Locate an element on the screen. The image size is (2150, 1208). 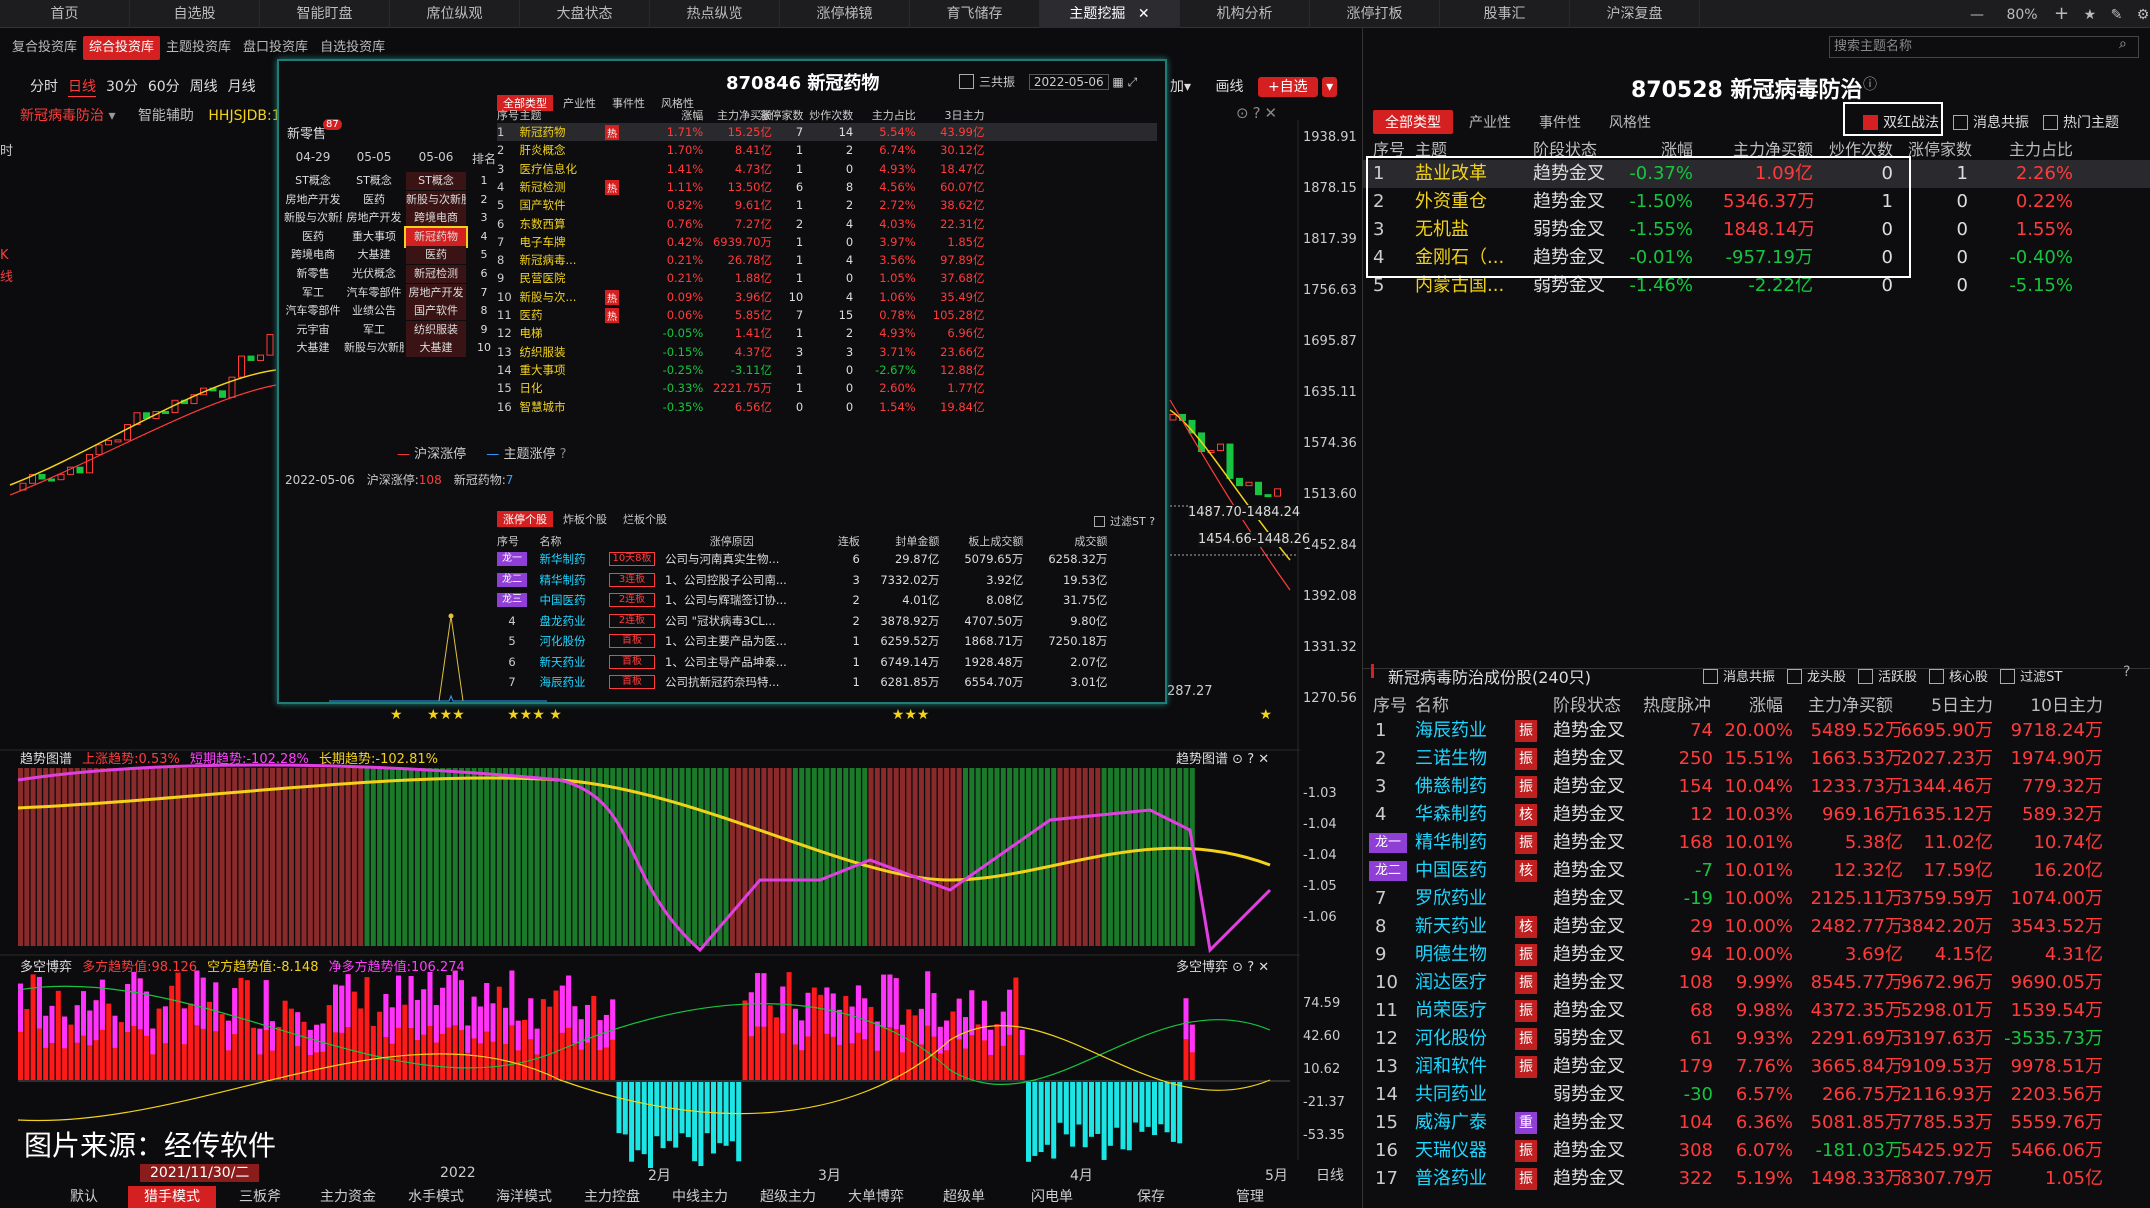
cons-row: 龙二 中国医药 核趋势金叉 -7 10.01% 12.32亿 17.59亿 16.20亿 is located at coordinates (1756, 871).